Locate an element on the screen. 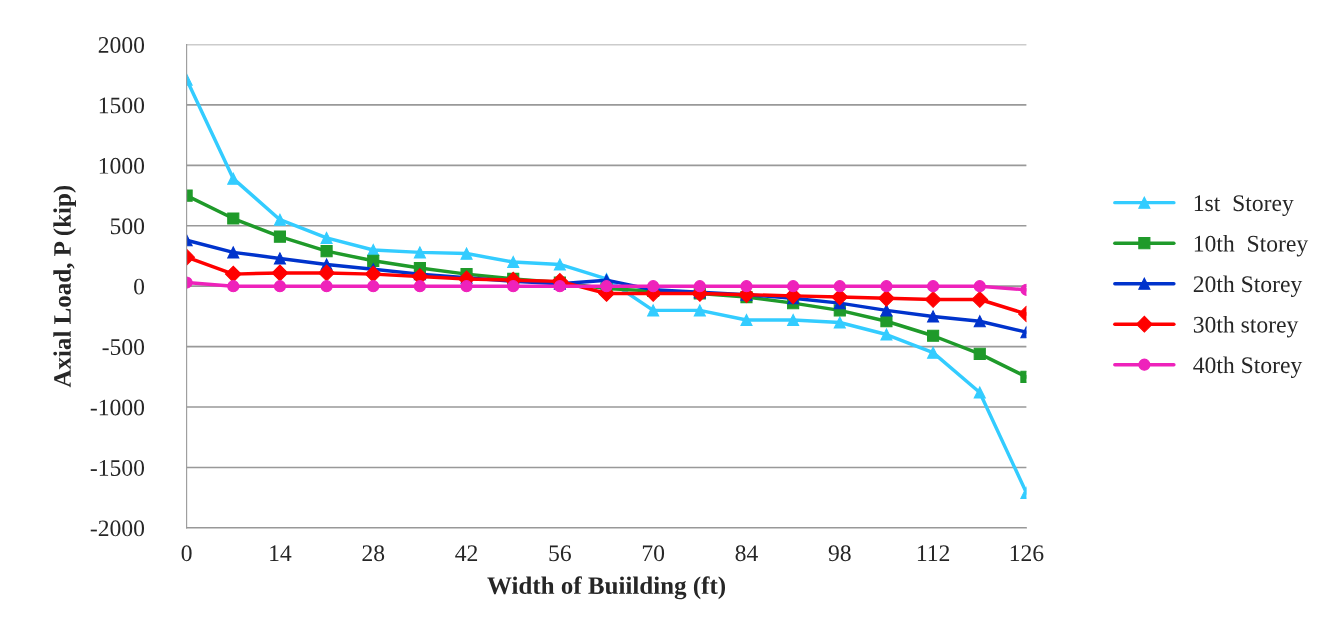 This screenshot has width=1333, height=636. y-tick-label: 2000 is located at coordinates (121, 45).